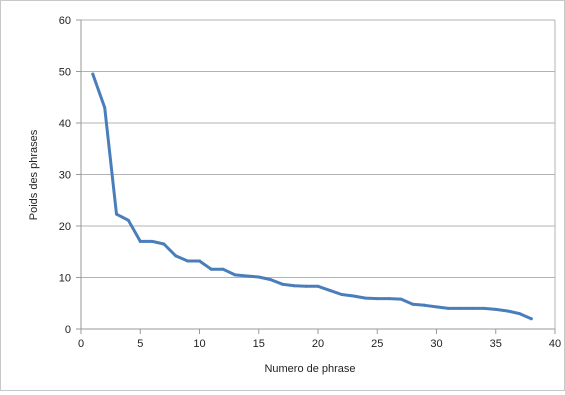 The width and height of the screenshot is (565, 395). What do you see at coordinates (199, 344) in the screenshot?
I see `x-tick-label: 10` at bounding box center [199, 344].